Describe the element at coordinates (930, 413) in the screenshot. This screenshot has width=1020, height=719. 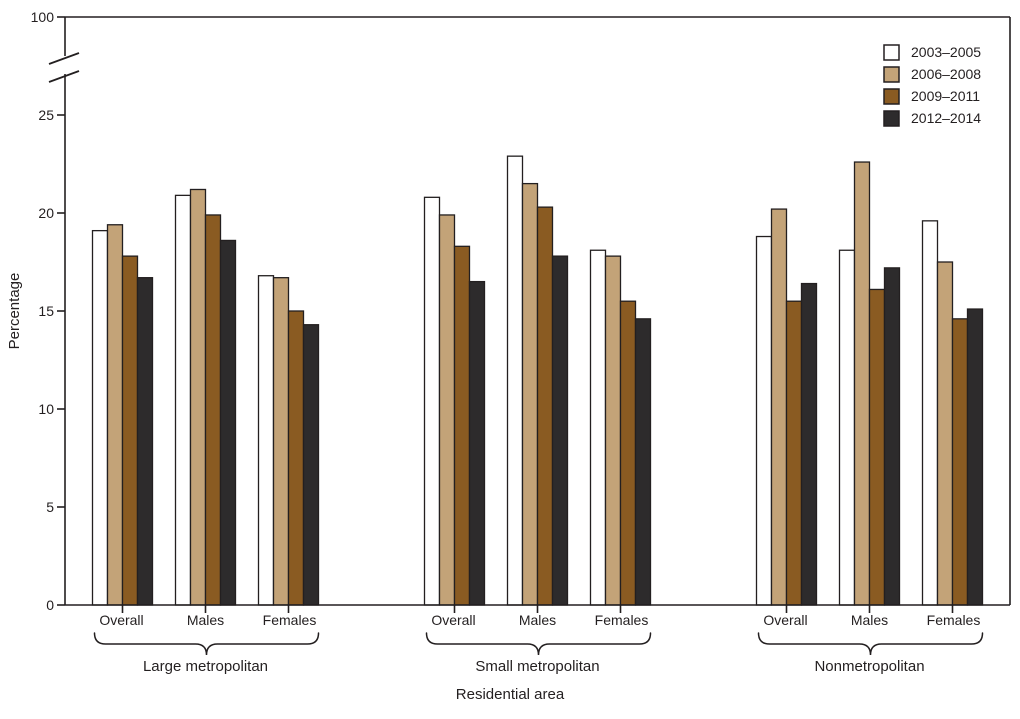
I see `bar-Nonmetropolitan-Females-2003–2005` at that location.